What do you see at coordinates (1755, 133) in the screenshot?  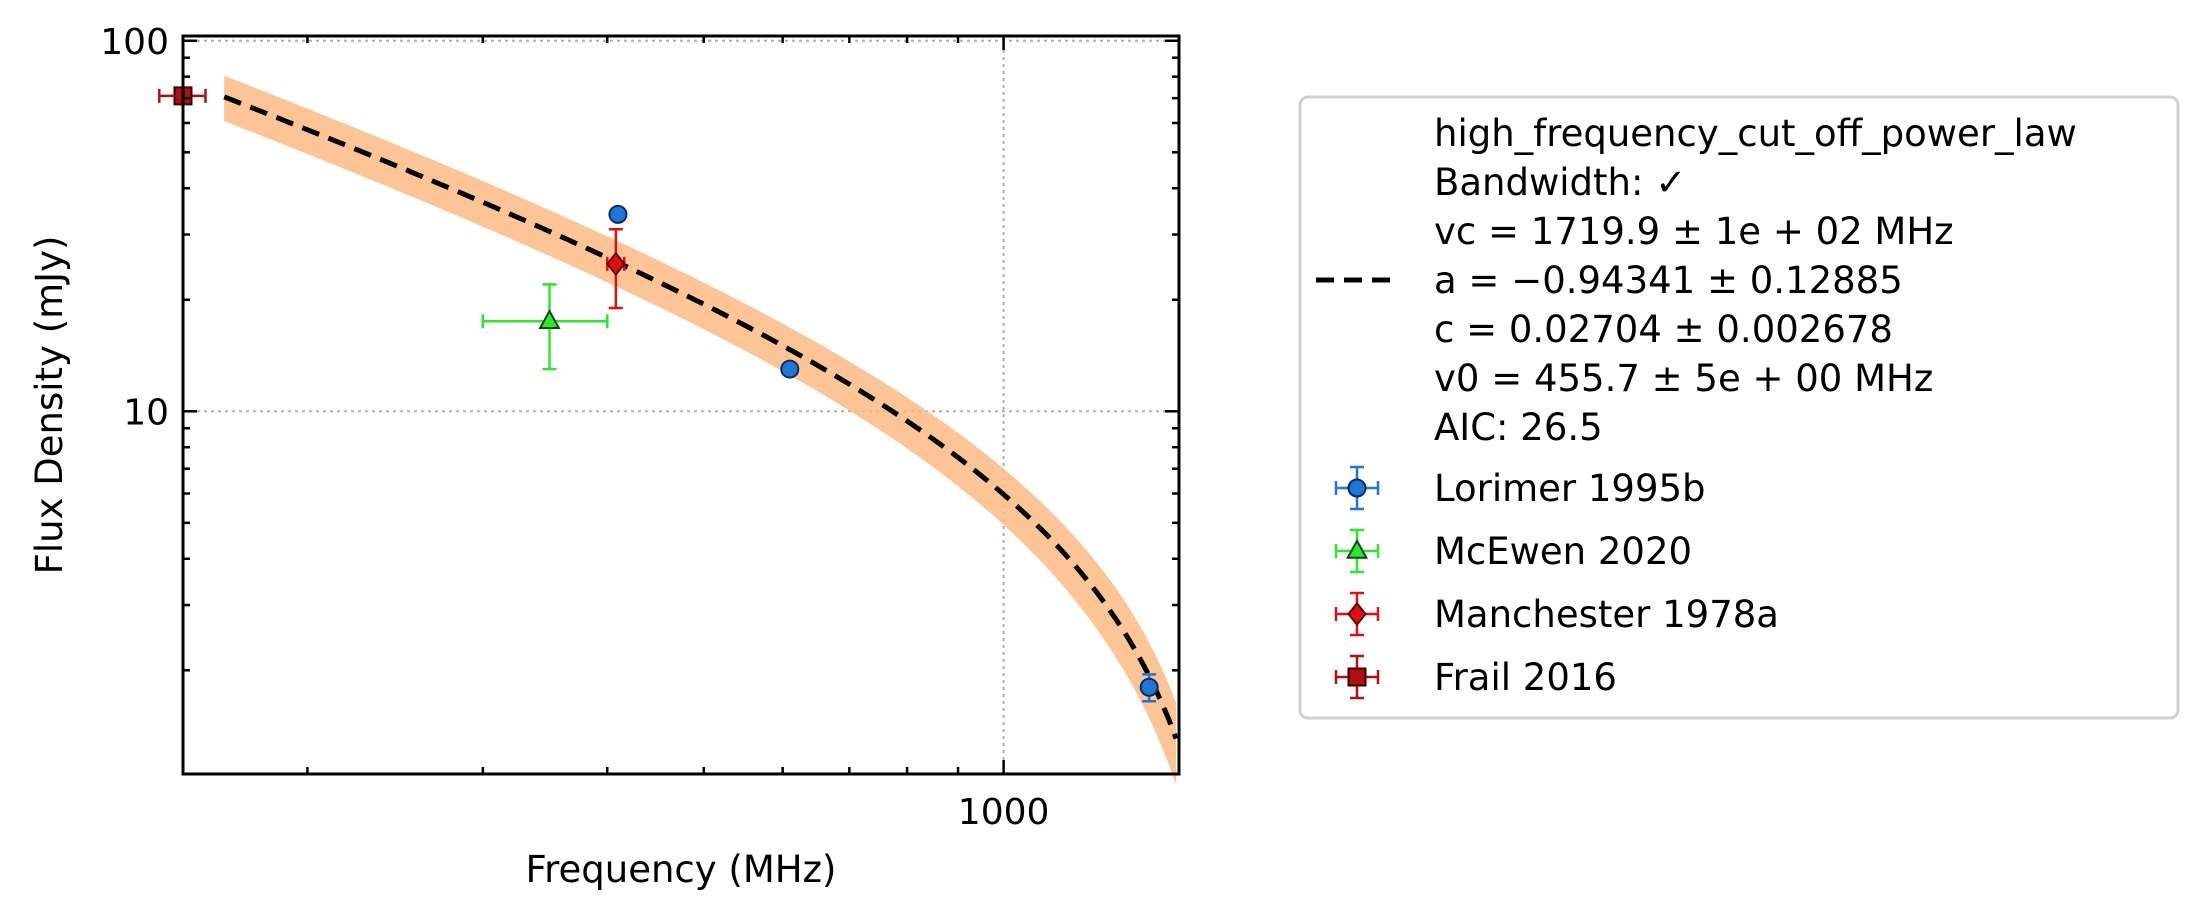 I see `legend-fit-line: high_frequency_cut_off_power_law` at bounding box center [1755, 133].